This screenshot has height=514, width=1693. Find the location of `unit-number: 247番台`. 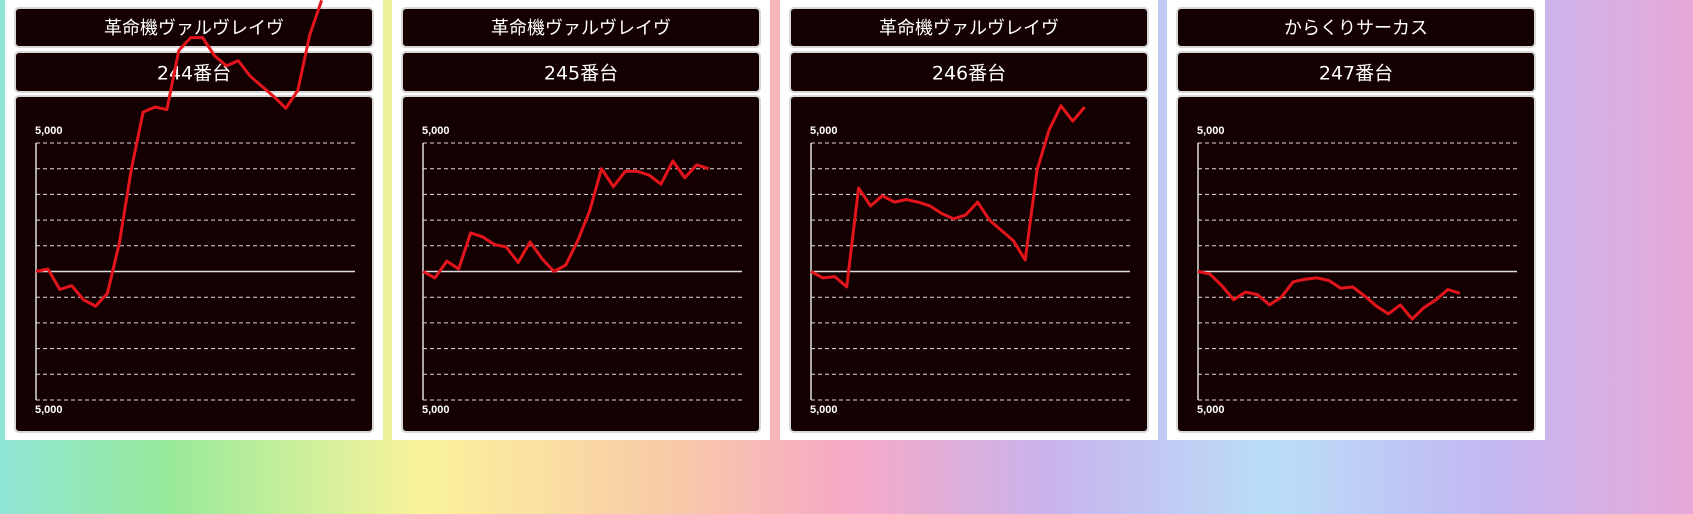

unit-number: 247番台 is located at coordinates (1356, 74).